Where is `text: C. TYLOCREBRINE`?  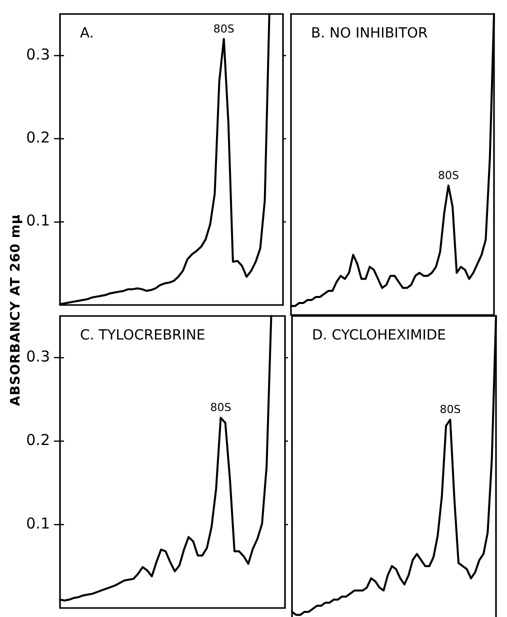 text: C. TYLOCREBRINE is located at coordinates (143, 336).